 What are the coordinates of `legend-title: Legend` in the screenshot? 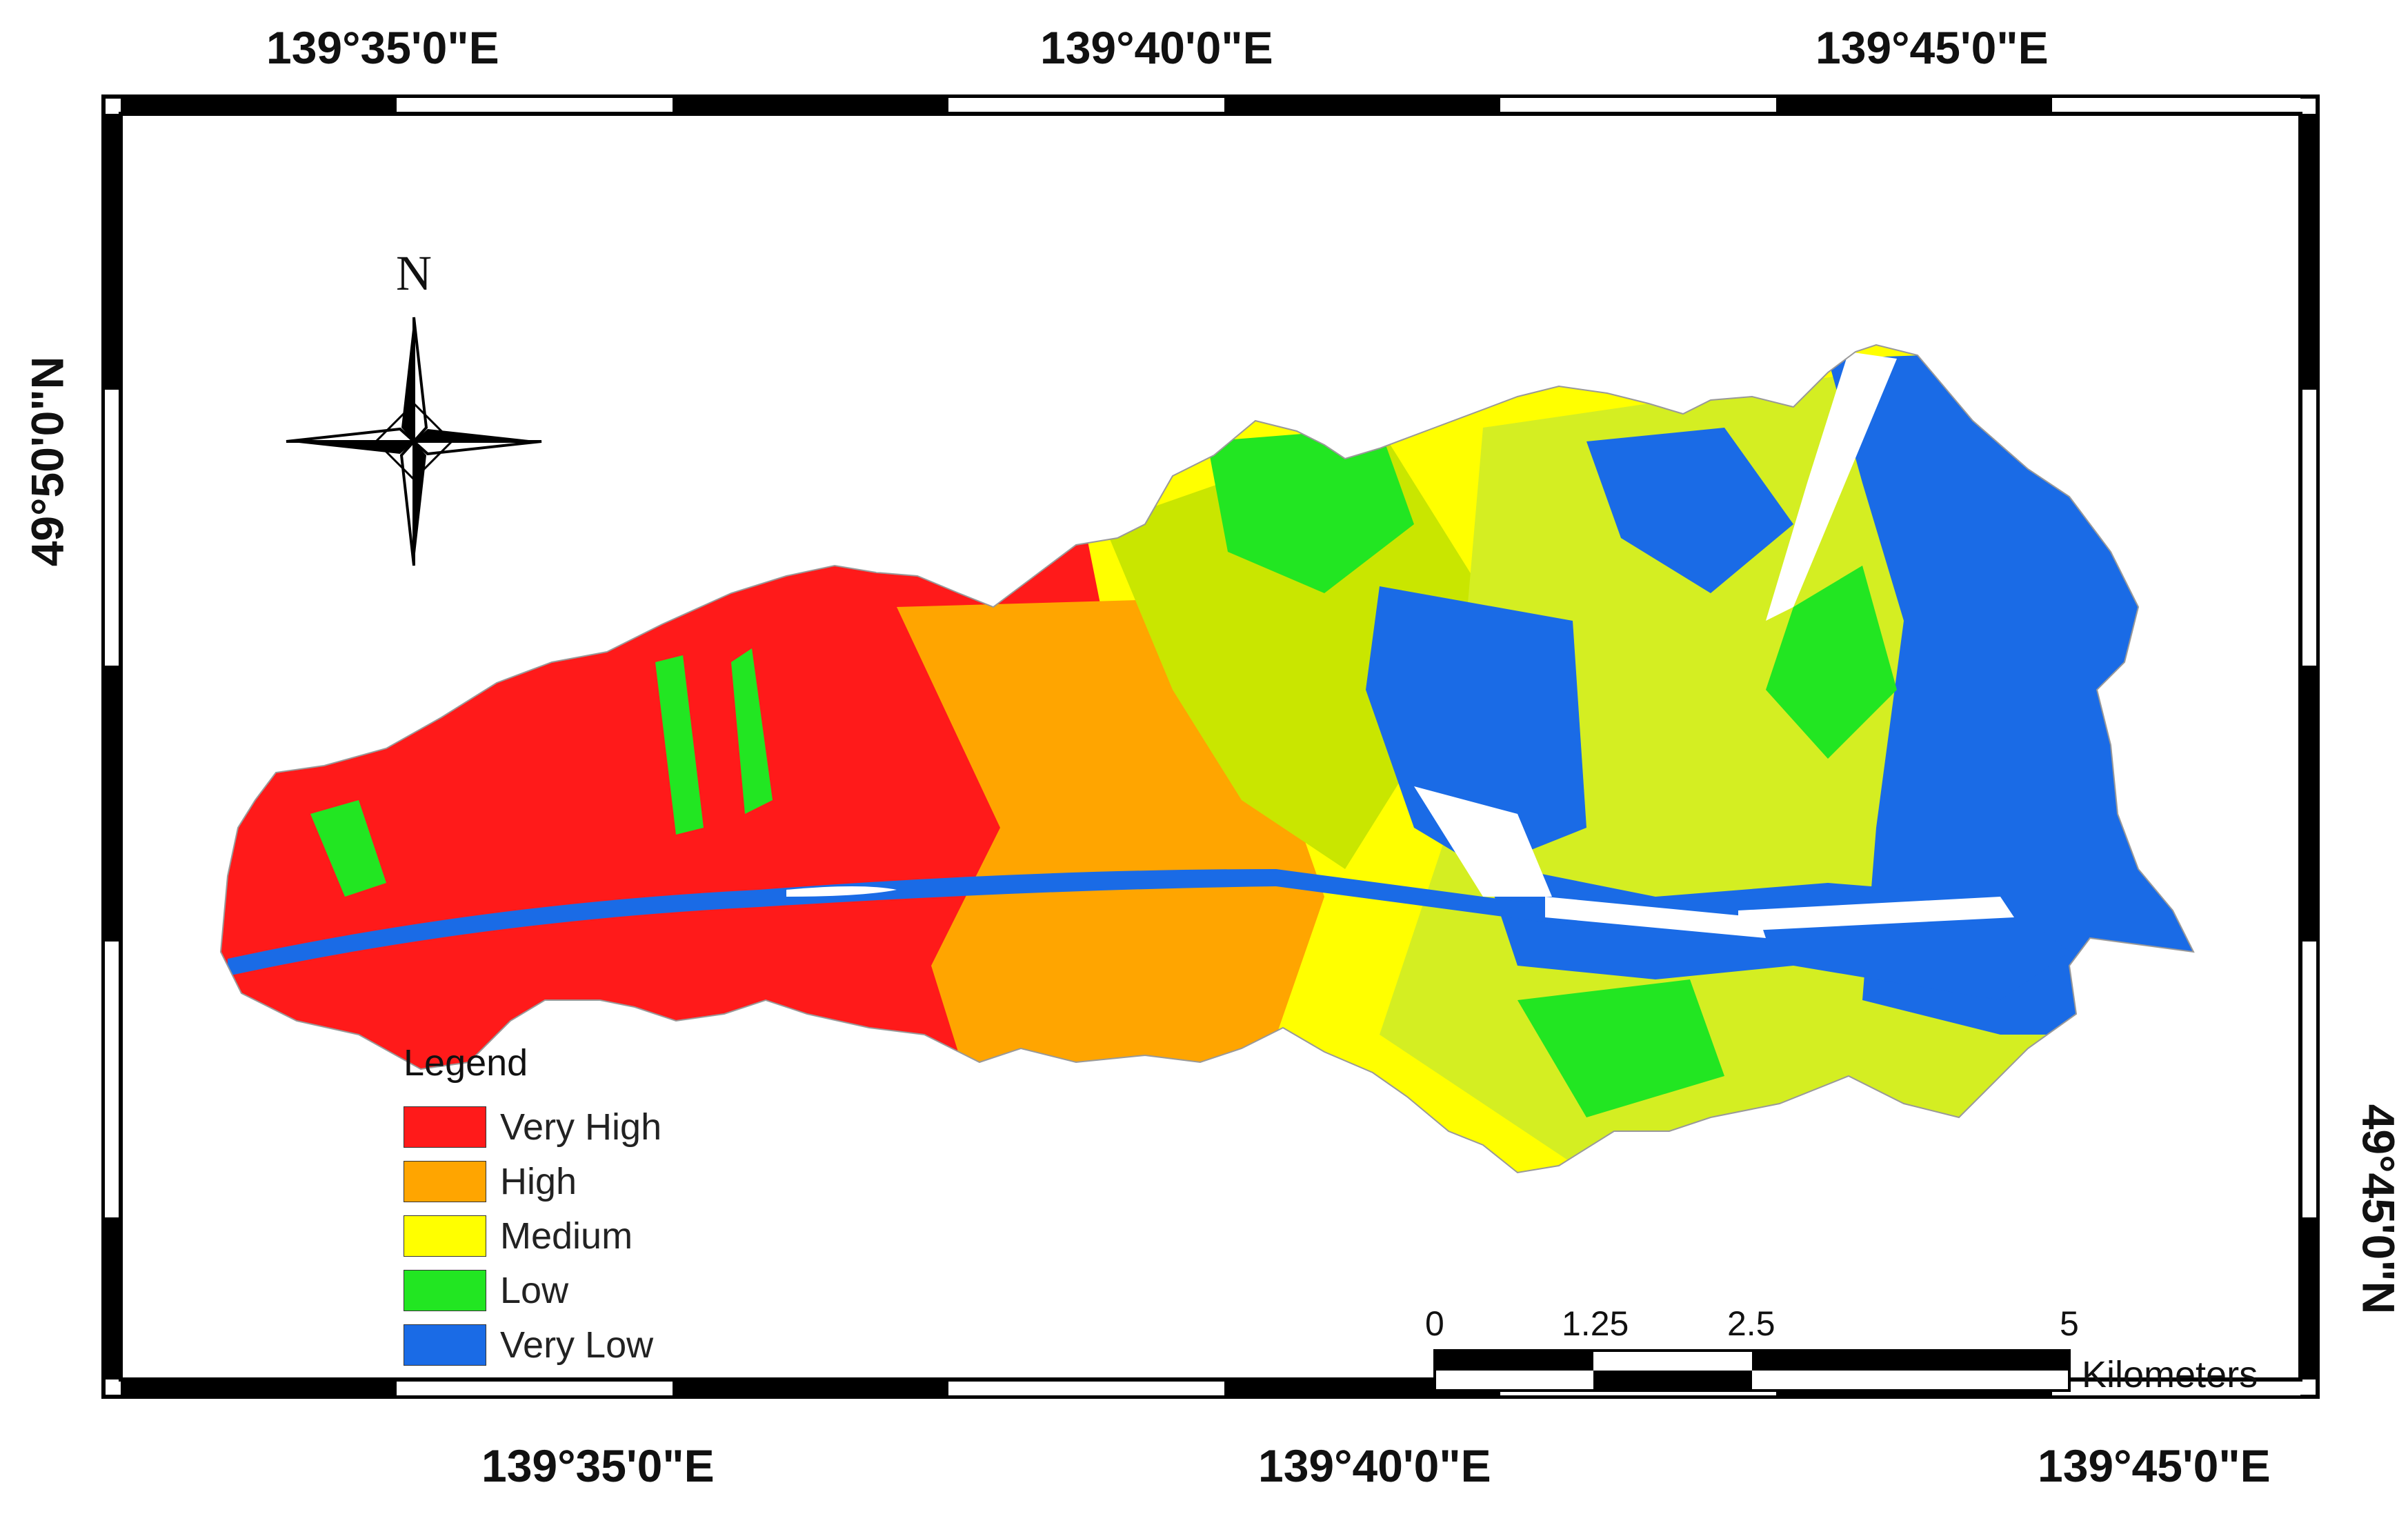 It's located at (466, 1063).